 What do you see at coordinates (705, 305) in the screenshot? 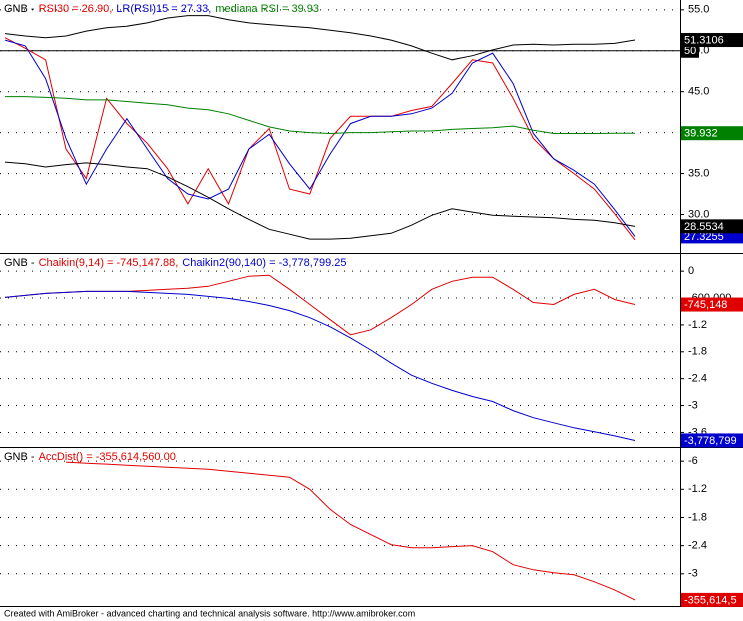
I see `value-label: -745,148` at bounding box center [705, 305].